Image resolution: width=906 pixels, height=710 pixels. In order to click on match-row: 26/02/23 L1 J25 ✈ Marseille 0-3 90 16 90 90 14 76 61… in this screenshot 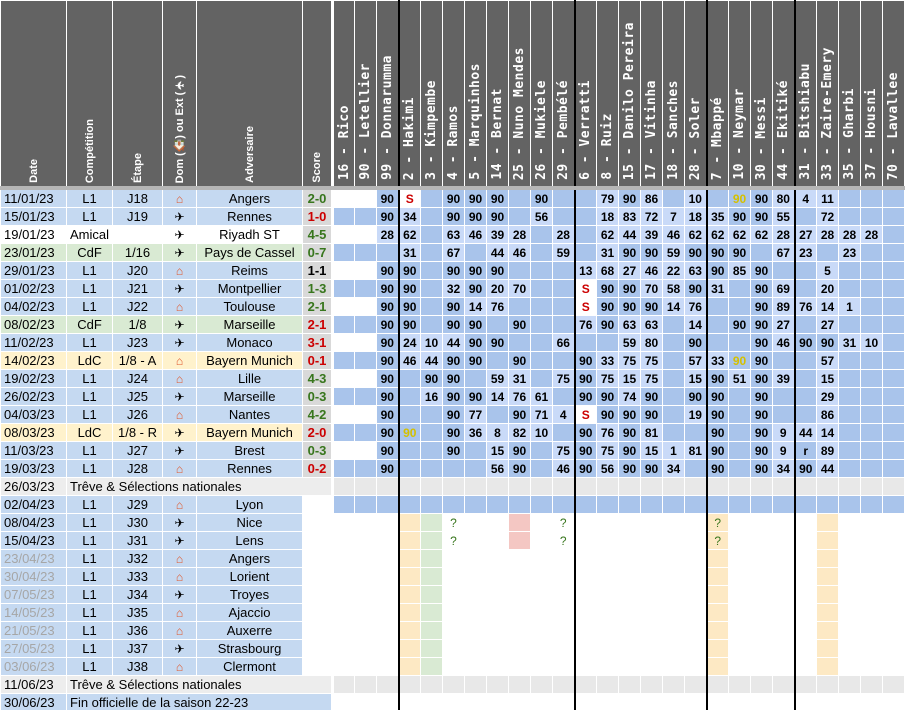, I will do `click(452, 396)`.